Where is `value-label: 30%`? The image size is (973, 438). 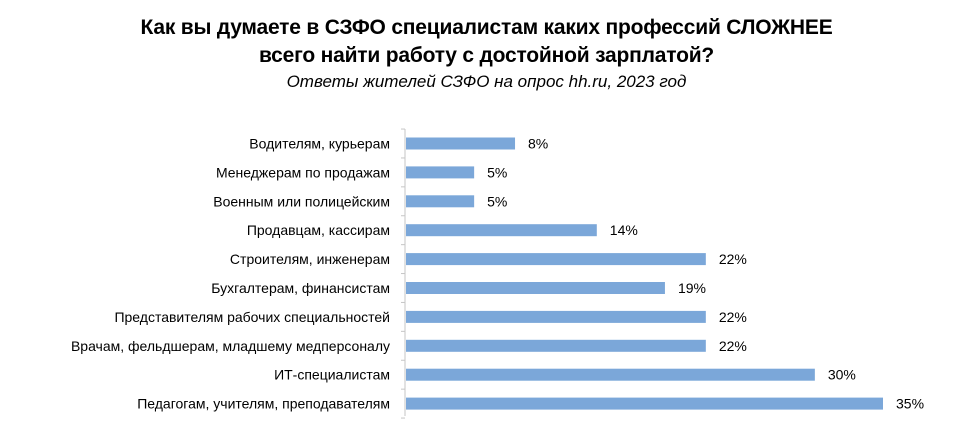
value-label: 30% is located at coordinates (842, 375).